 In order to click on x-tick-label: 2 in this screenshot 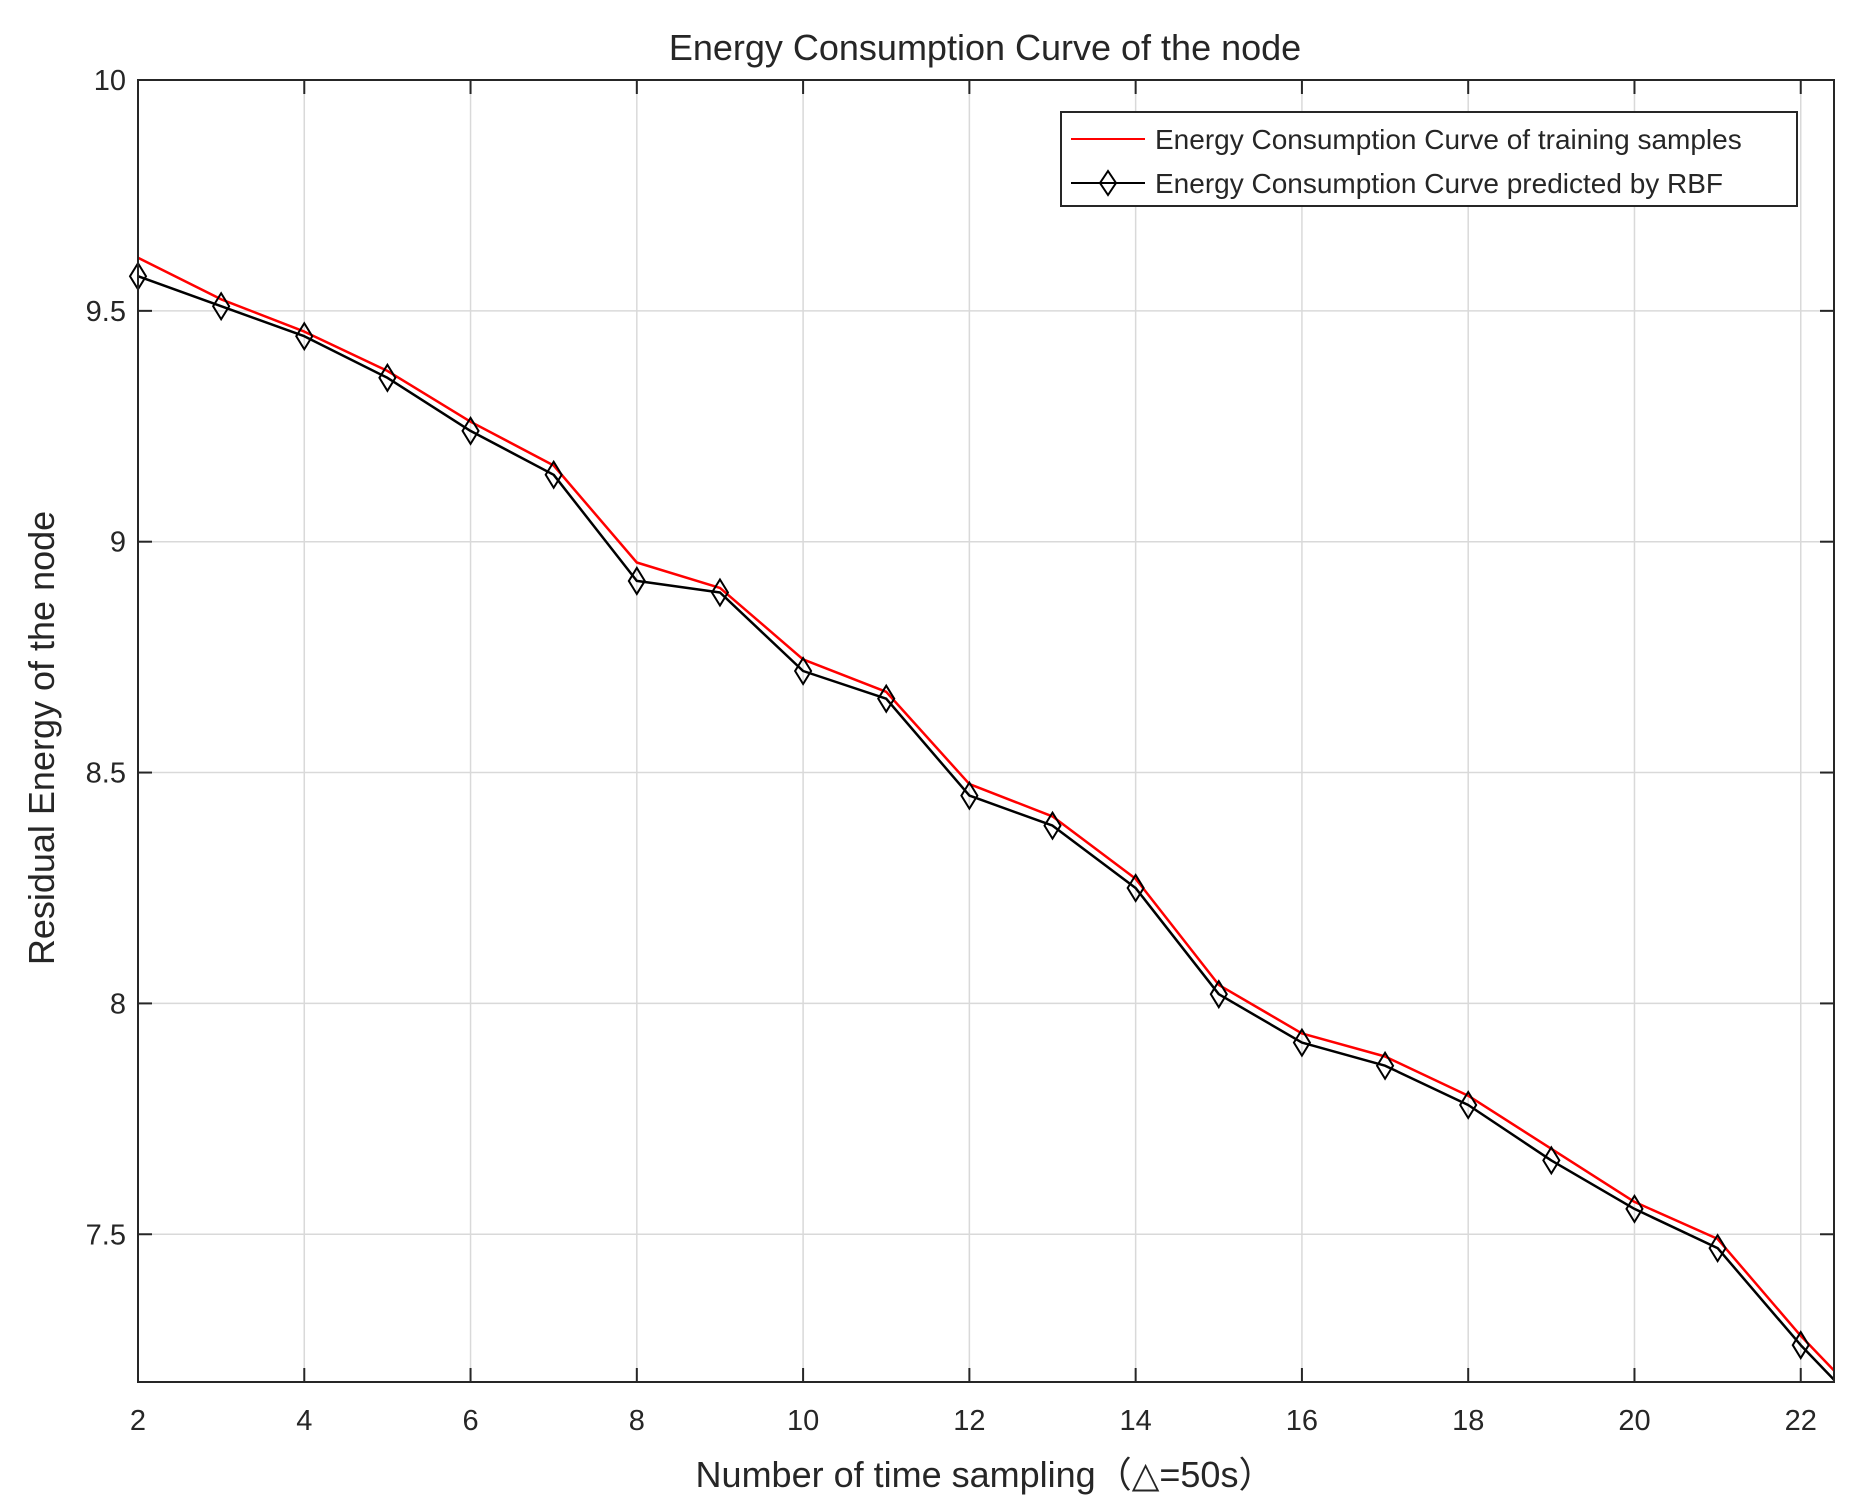, I will do `click(138, 1421)`.